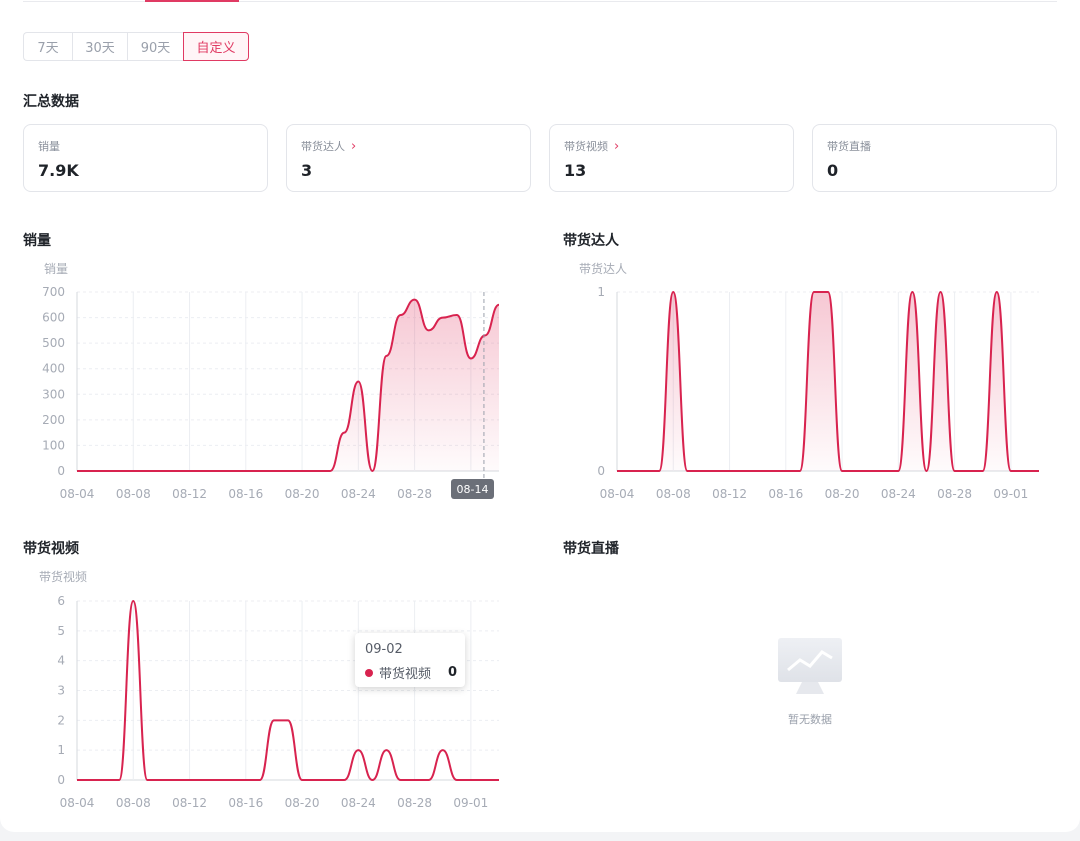 The height and width of the screenshot is (841, 1080). Describe the element at coordinates (810, 719) in the screenshot. I see `empty-state-text: 暂无数据` at that location.